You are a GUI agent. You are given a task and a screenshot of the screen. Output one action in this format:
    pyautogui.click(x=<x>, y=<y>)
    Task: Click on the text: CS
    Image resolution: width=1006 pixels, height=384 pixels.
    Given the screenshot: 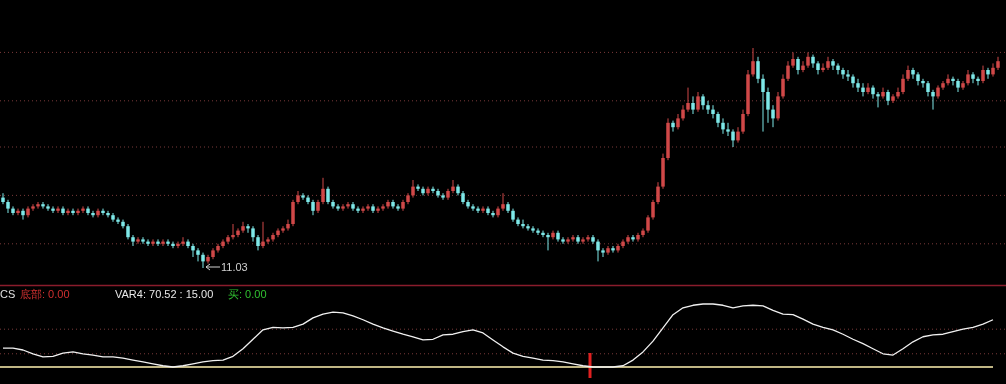 What is the action you would take?
    pyautogui.click(x=8, y=294)
    